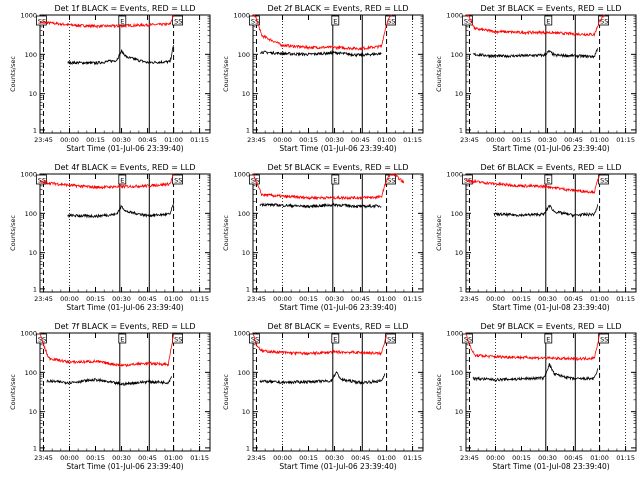 This screenshot has width=640, height=480. I want to click on chart-title: Det 3f BLACK = Events, RED = LLD, so click(550, 8).